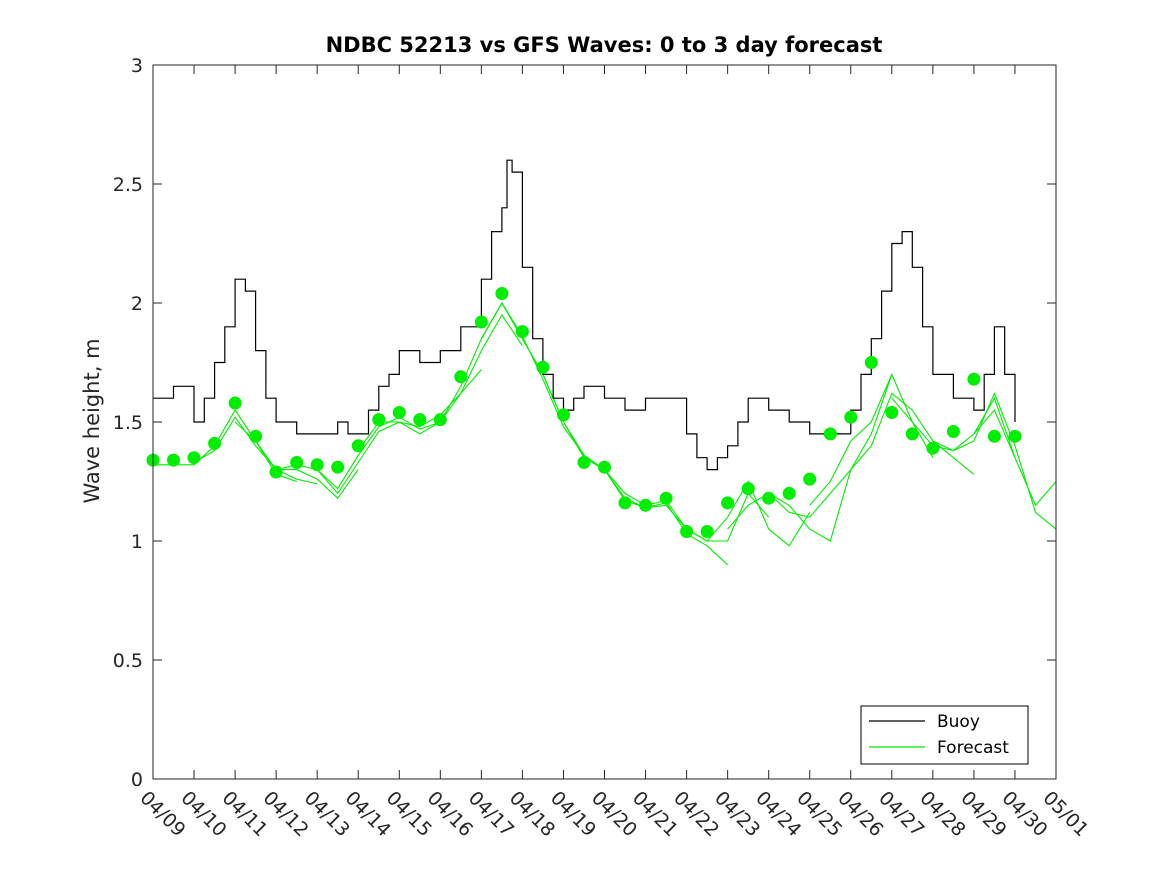 This screenshot has height=875, width=1167. What do you see at coordinates (203, 814) in the screenshot?
I see `x-tick-label: 04/10` at bounding box center [203, 814].